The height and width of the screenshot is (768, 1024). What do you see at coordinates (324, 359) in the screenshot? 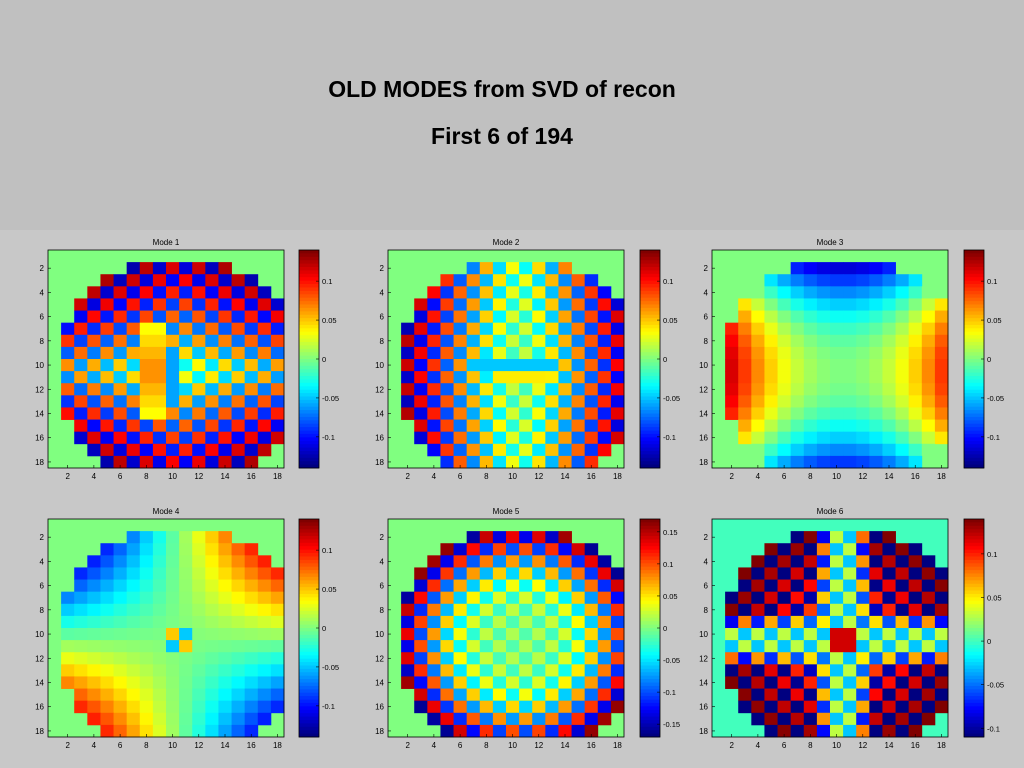
I see `colorbar-tick-label: 0` at bounding box center [324, 359].